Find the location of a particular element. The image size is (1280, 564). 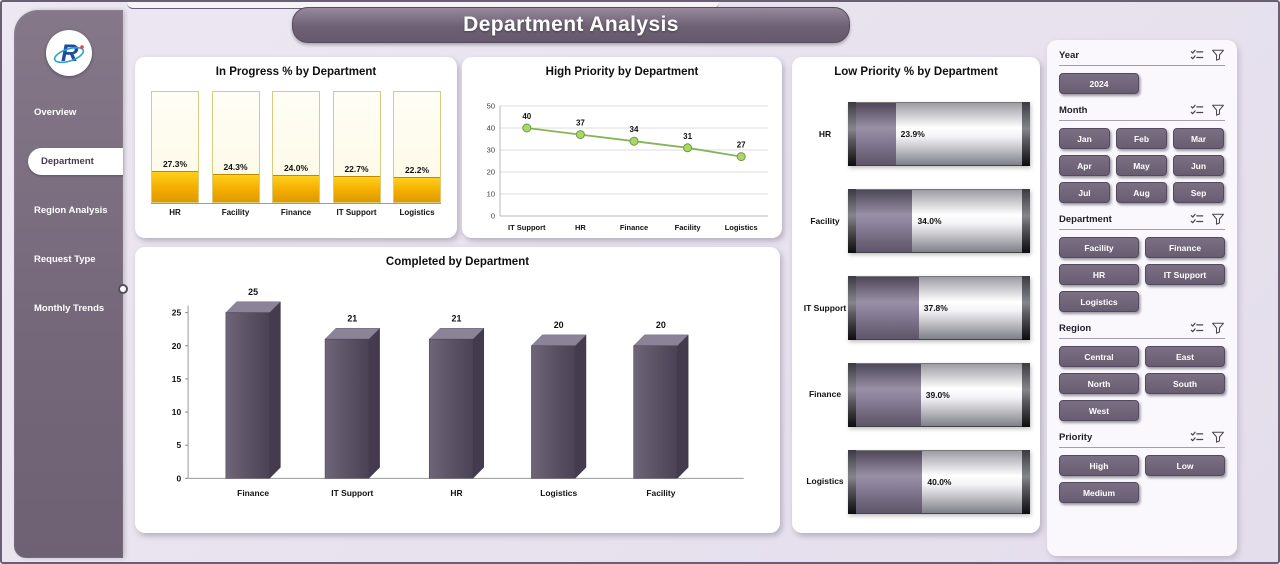

sidebar-item-overview: Overview is located at coordinates (68, 112).